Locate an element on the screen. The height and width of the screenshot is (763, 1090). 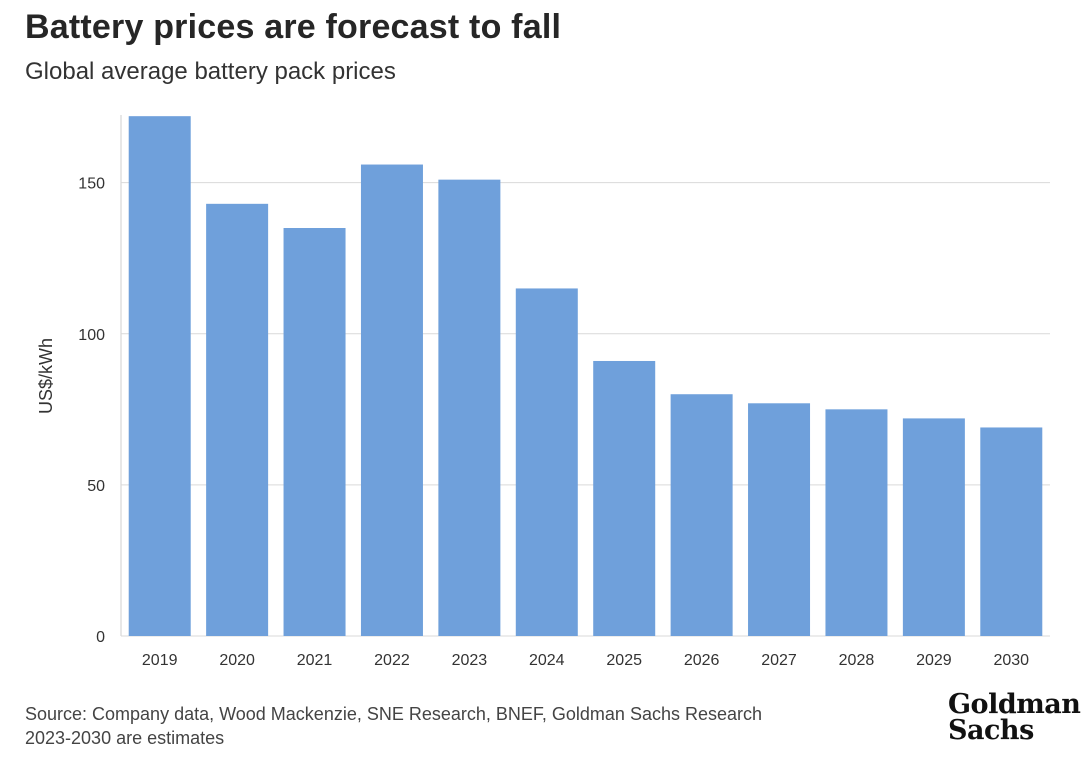
x-tick-label: 2026 is located at coordinates (702, 660).